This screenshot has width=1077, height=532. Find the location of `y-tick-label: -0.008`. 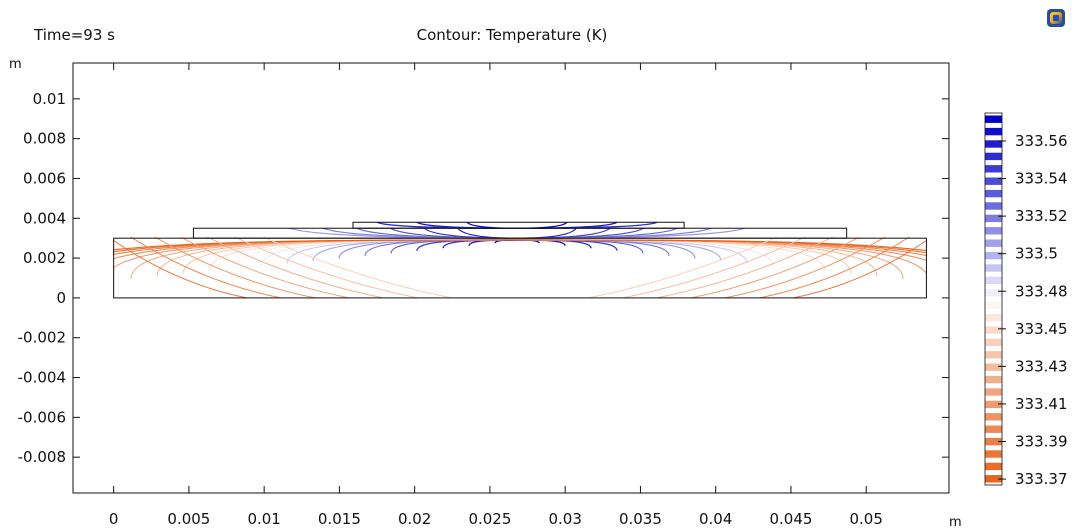

y-tick-label: -0.008 is located at coordinates (42, 457).